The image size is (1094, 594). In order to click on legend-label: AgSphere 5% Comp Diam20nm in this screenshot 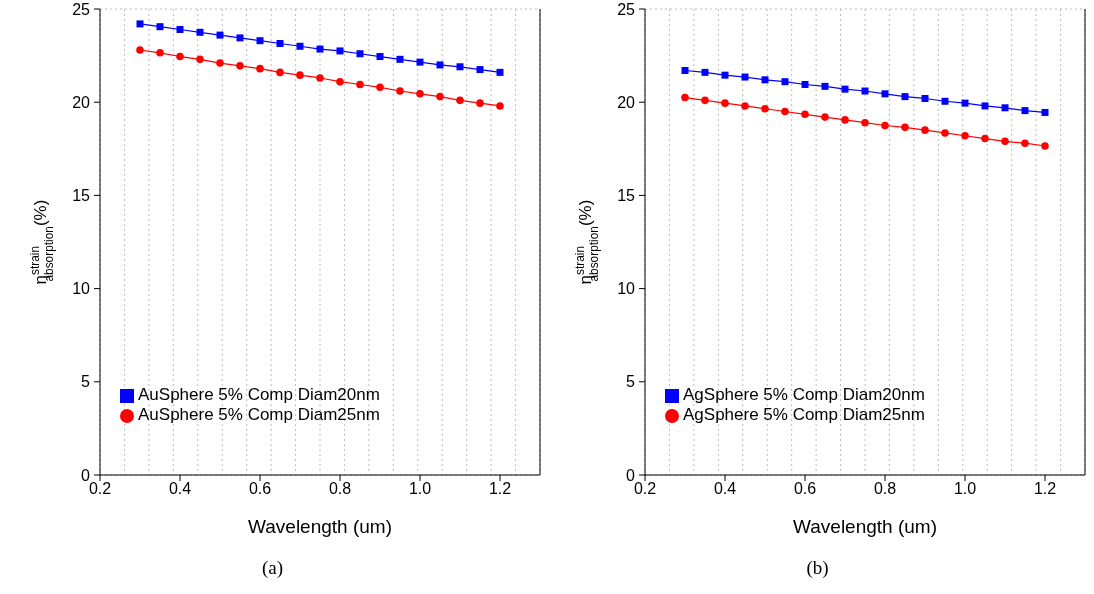, I will do `click(804, 394)`.